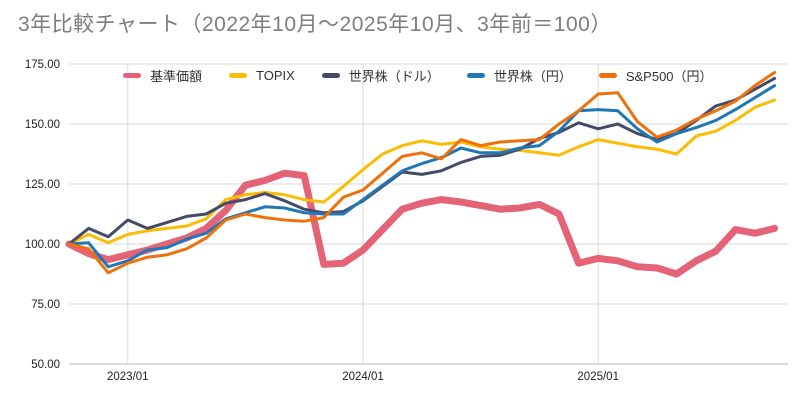  Describe the element at coordinates (45, 365) in the screenshot. I see `y-axis-tick-label: 50.00` at that location.